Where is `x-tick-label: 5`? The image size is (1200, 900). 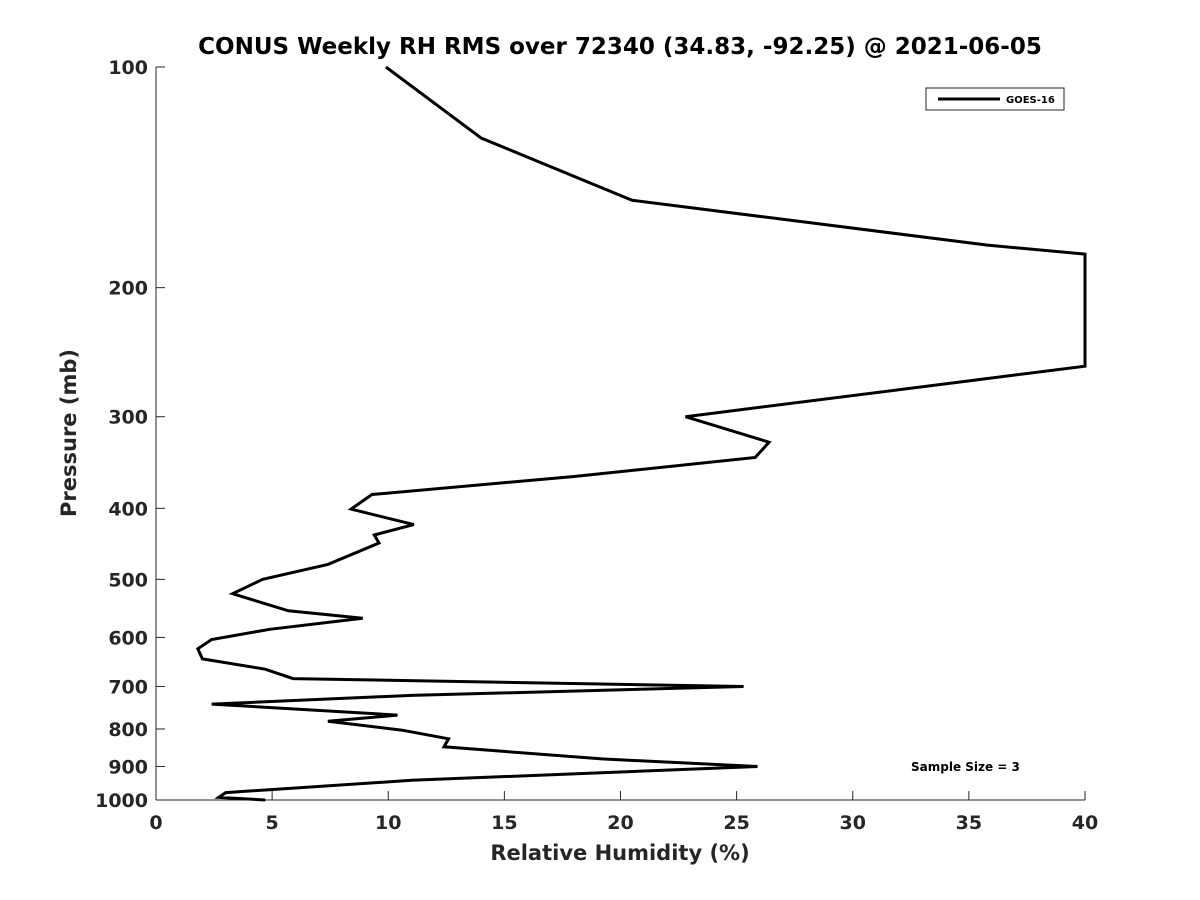 x-tick-label: 5 is located at coordinates (272, 823).